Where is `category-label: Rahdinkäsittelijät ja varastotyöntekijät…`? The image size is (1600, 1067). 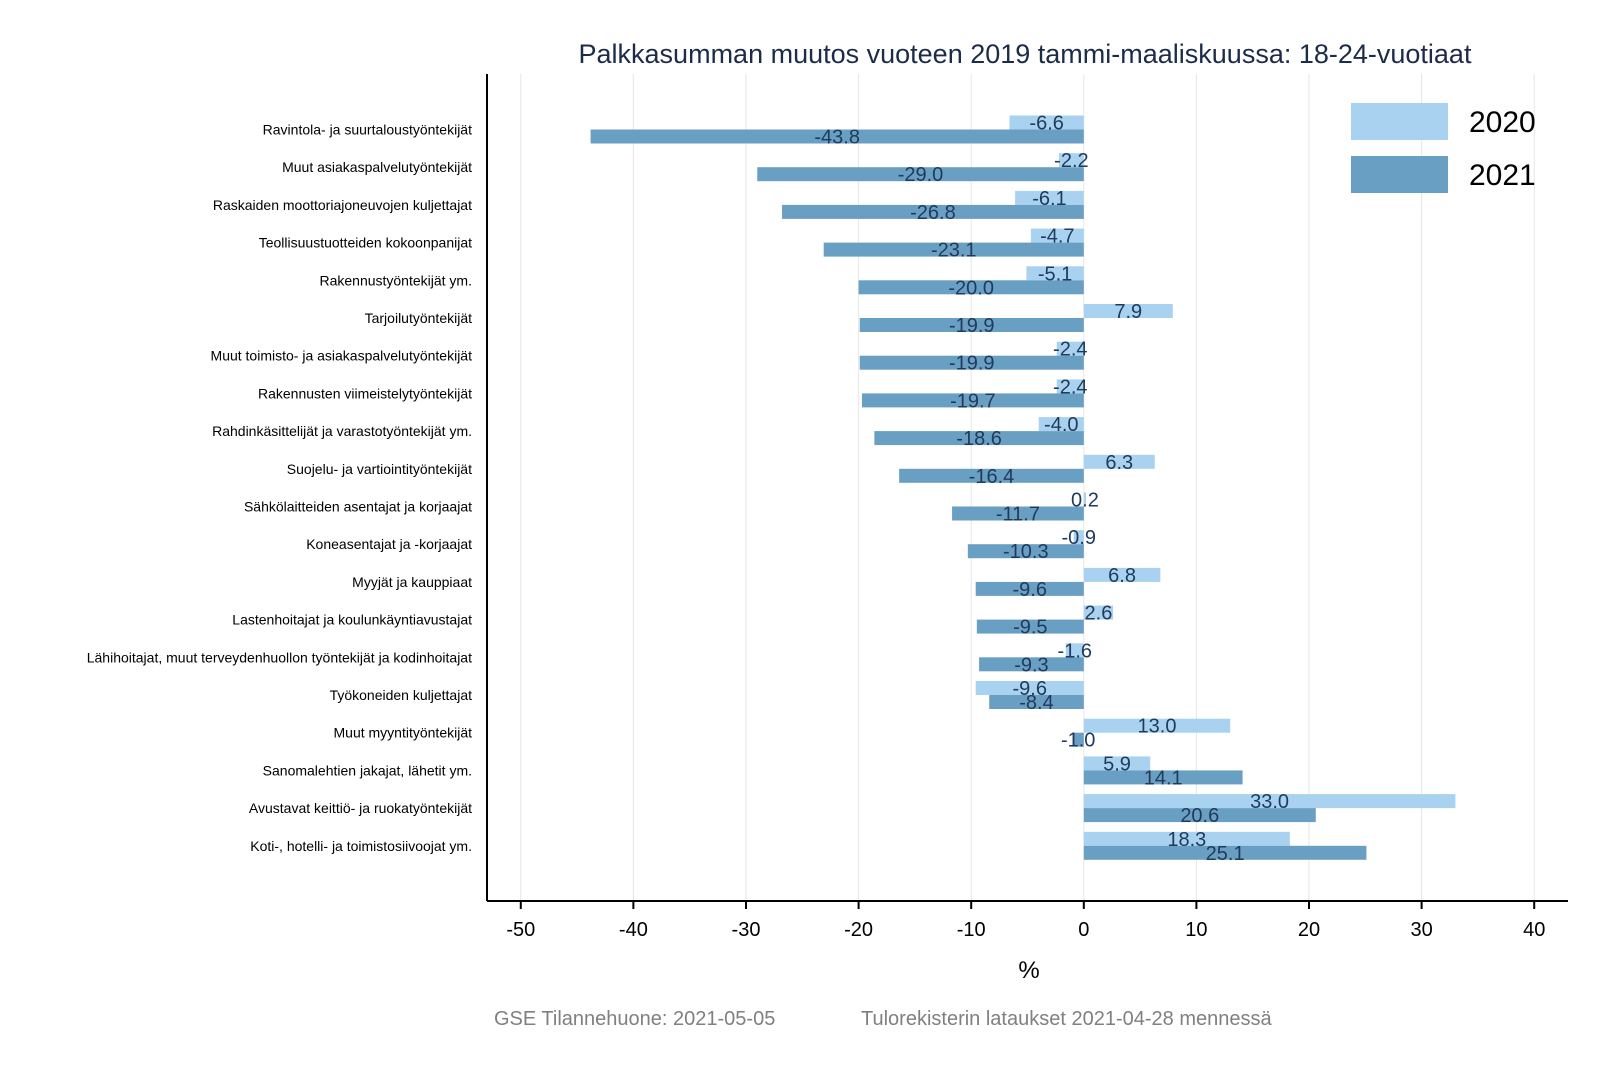
category-label: Rahdinkäsittelijät ja varastotyöntekijät… is located at coordinates (342, 431).